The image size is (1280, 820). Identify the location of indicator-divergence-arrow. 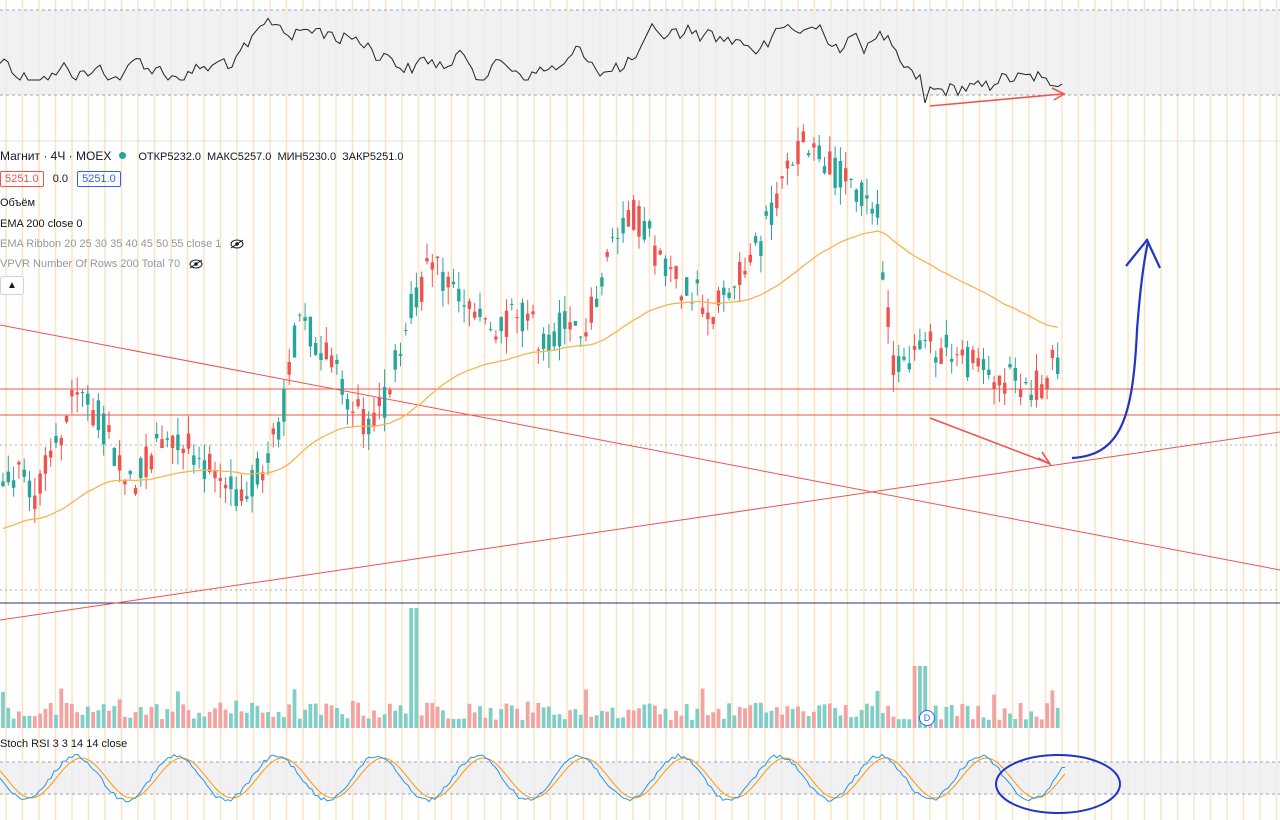
(996, 100).